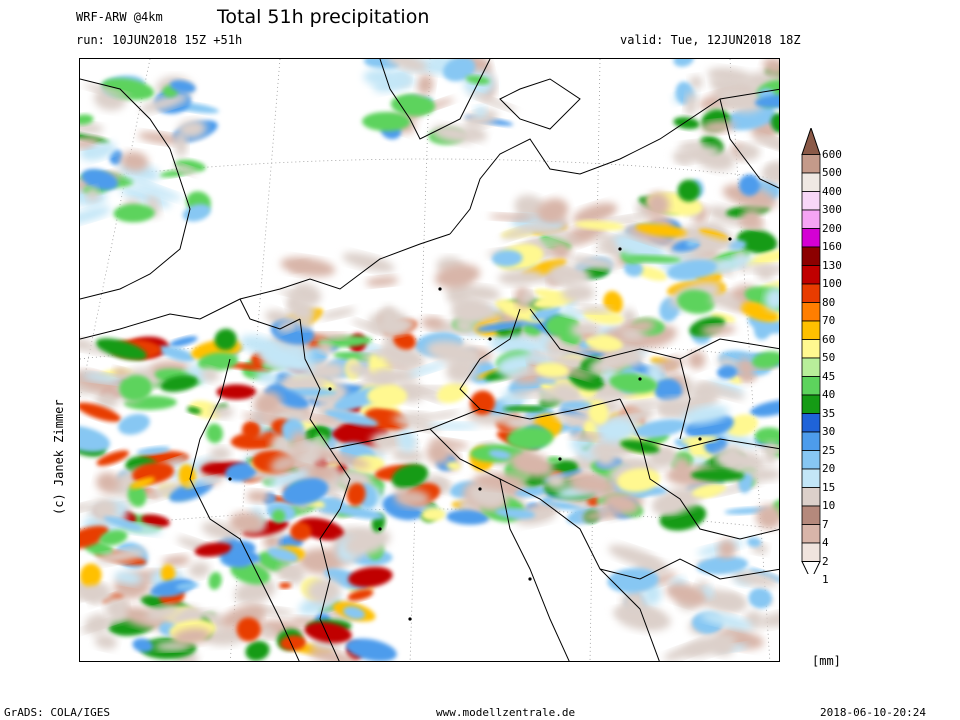 The image size is (960, 720). I want to click on chart-title: Total 51h precipitation, so click(323, 17).